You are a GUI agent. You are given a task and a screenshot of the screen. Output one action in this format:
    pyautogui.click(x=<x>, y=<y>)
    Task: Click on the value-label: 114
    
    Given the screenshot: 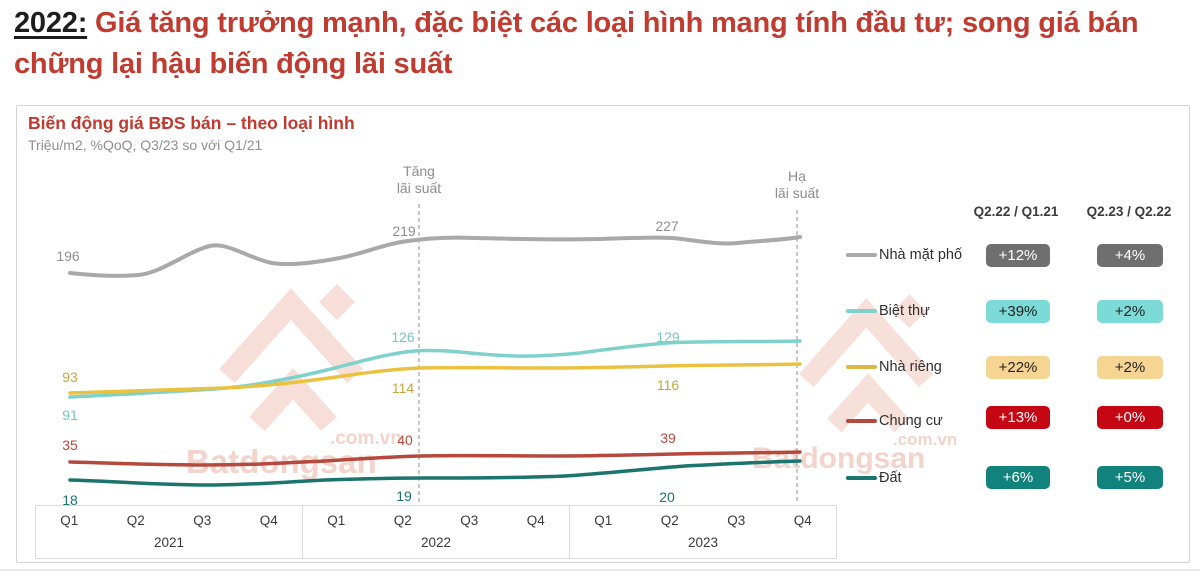 What is the action you would take?
    pyautogui.click(x=403, y=388)
    